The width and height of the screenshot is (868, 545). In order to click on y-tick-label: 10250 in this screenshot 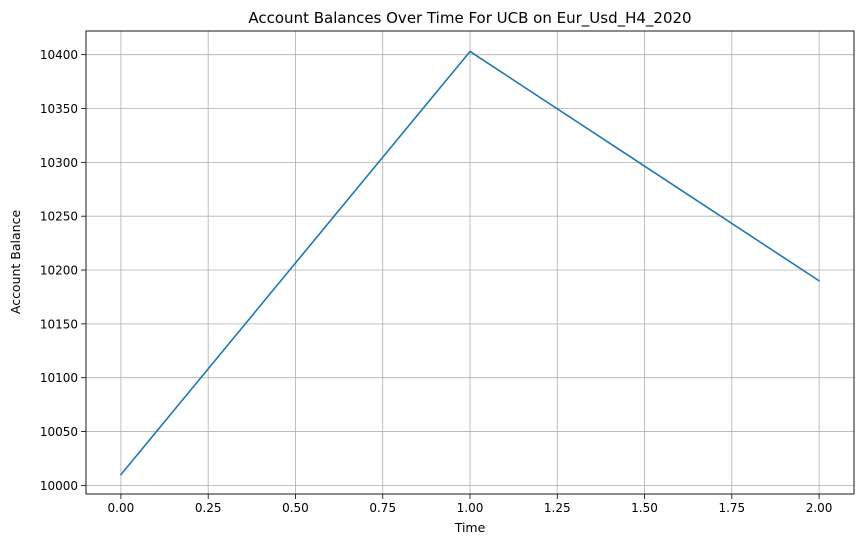, I will do `click(59, 217)`.